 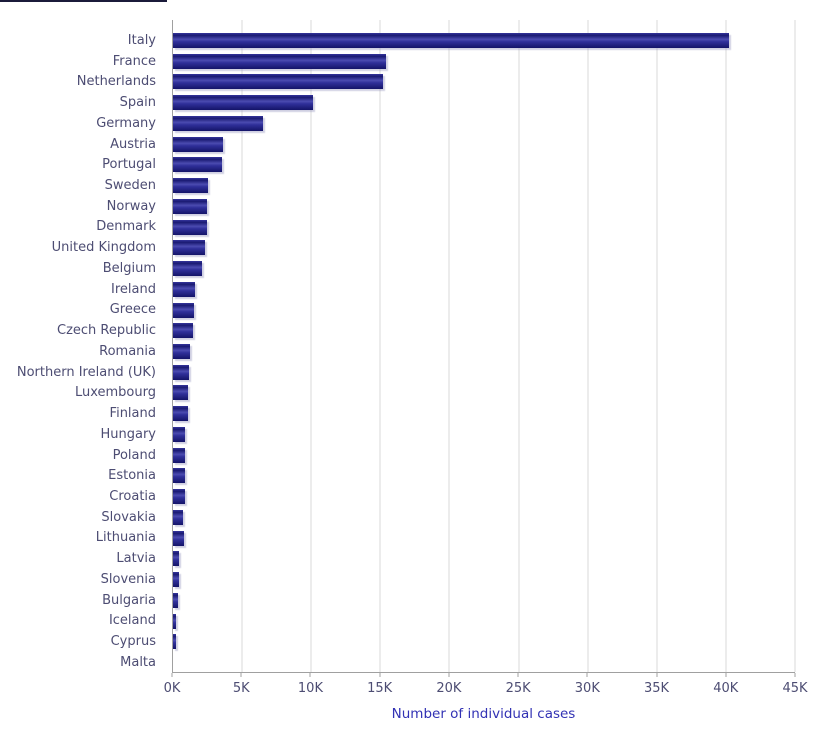 I want to click on bar-latvia, so click(x=176, y=559).